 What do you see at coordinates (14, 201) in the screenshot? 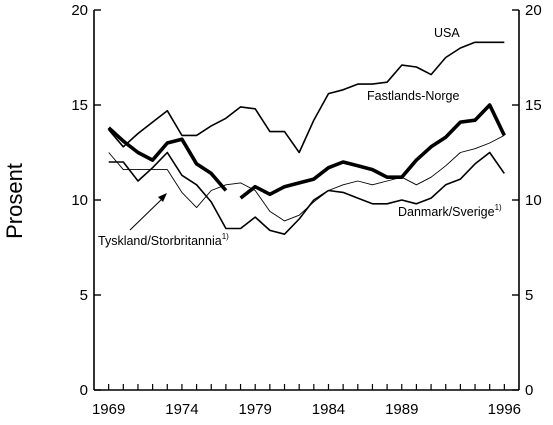
I see `y-axis-label: Prosent` at bounding box center [14, 201].